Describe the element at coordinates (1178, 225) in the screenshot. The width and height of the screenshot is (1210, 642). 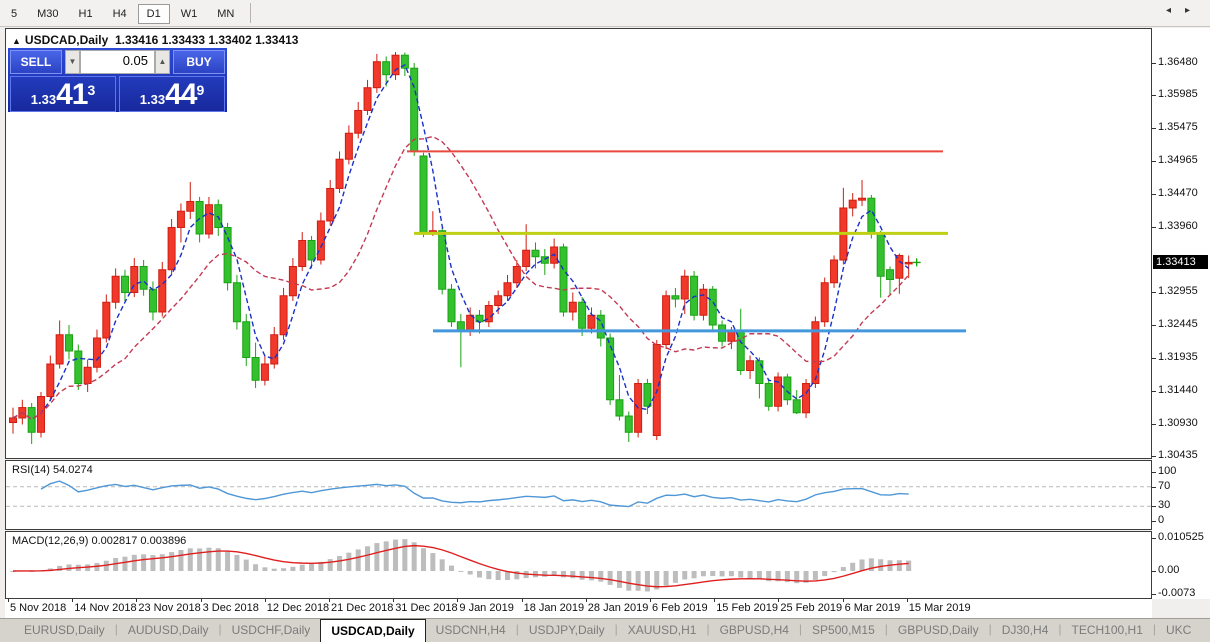
I see `price-axis-label: 1.33960` at that location.